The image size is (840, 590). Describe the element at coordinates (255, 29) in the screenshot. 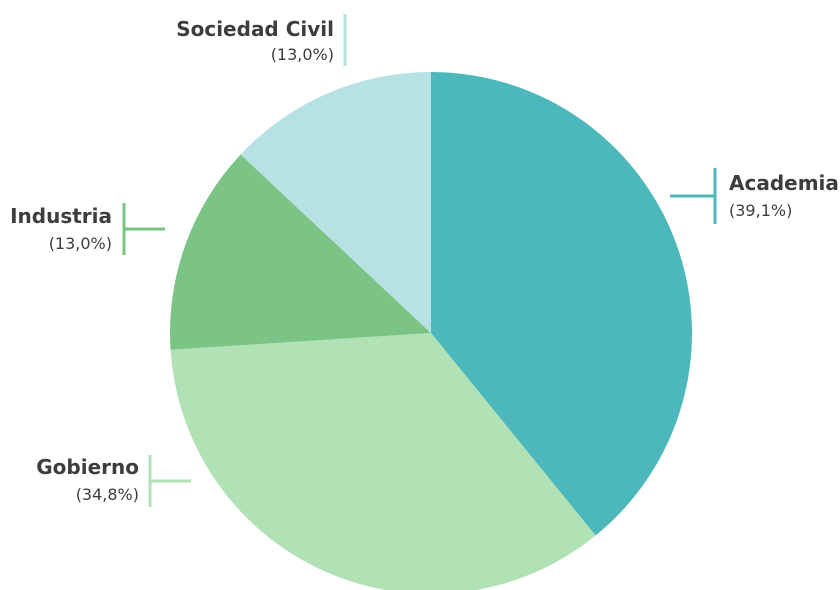

I see `slice-label-name: Sociedad Civil` at that location.